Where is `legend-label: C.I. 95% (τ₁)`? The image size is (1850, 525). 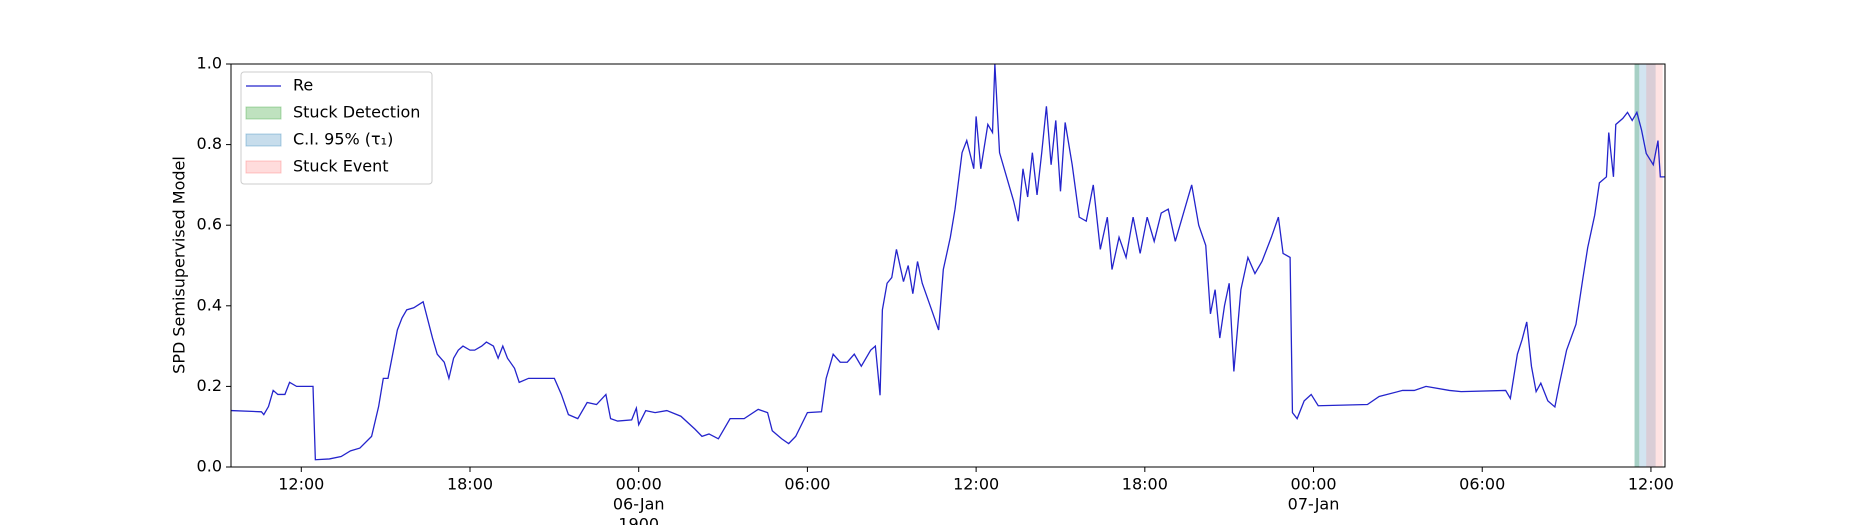
legend-label: C.I. 95% (τ₁) is located at coordinates (343, 139).